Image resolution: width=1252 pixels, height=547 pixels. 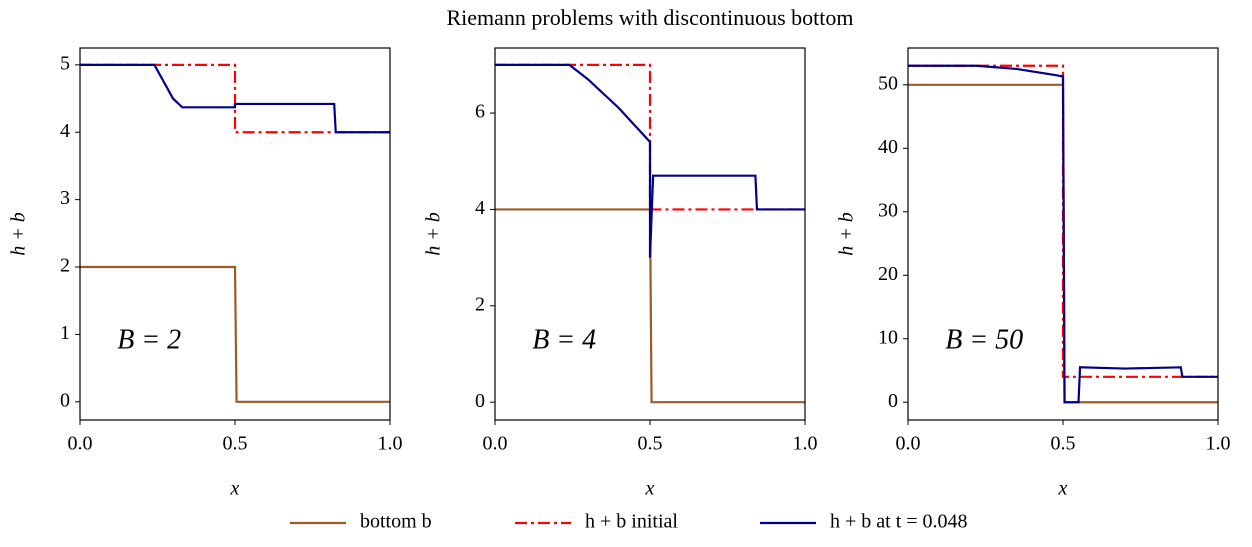 What do you see at coordinates (984, 339) in the screenshot?
I see `annotation: B = 50` at bounding box center [984, 339].